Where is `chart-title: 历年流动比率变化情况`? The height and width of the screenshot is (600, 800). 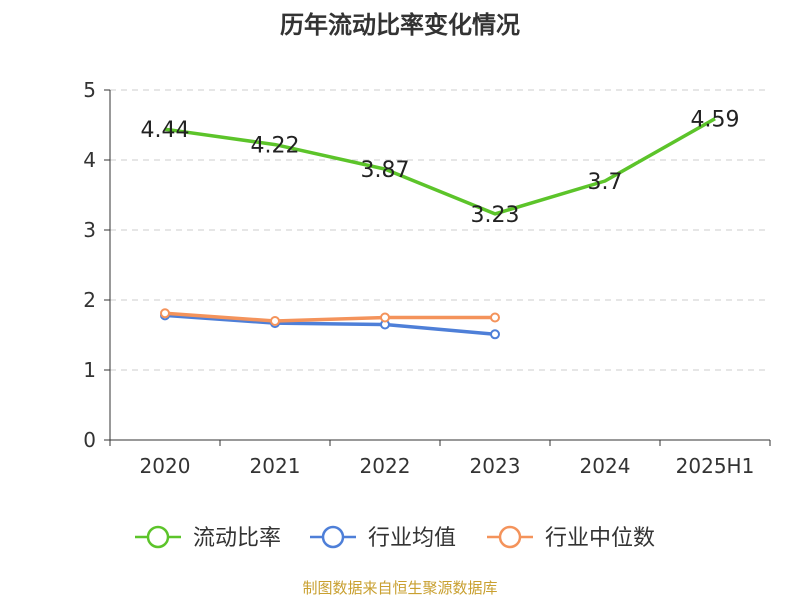
chart-title: 历年流动比率变化情况 is located at coordinates (400, 25).